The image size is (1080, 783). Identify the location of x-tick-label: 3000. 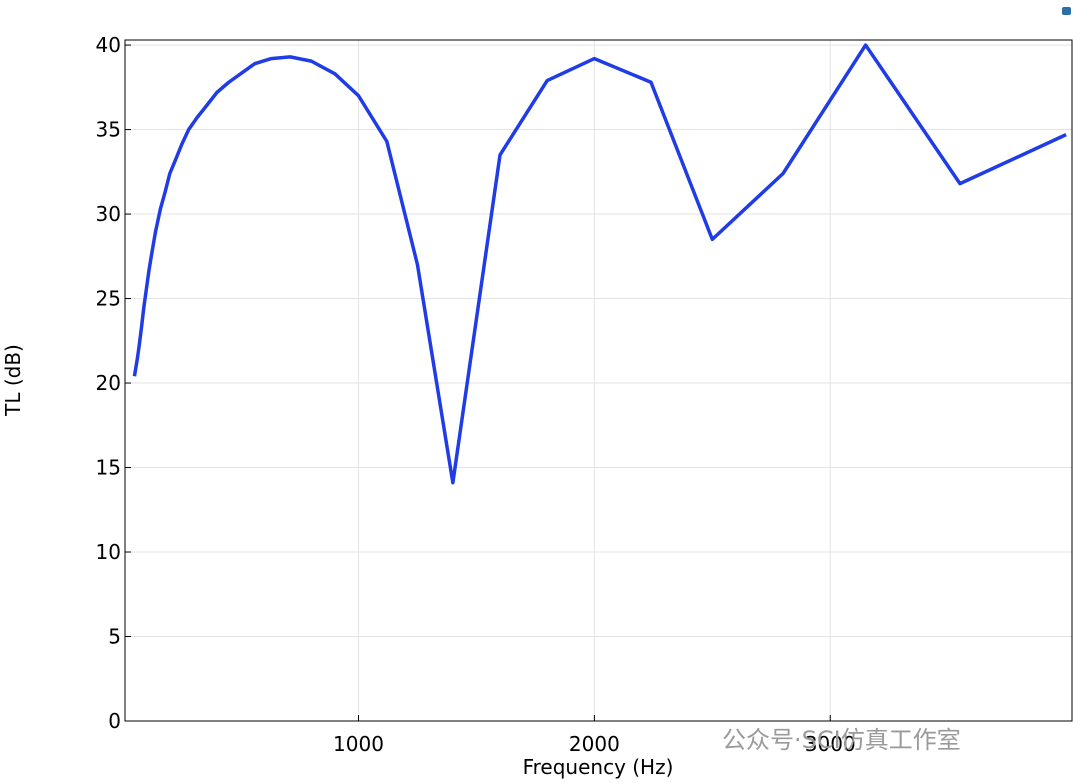
(830, 744).